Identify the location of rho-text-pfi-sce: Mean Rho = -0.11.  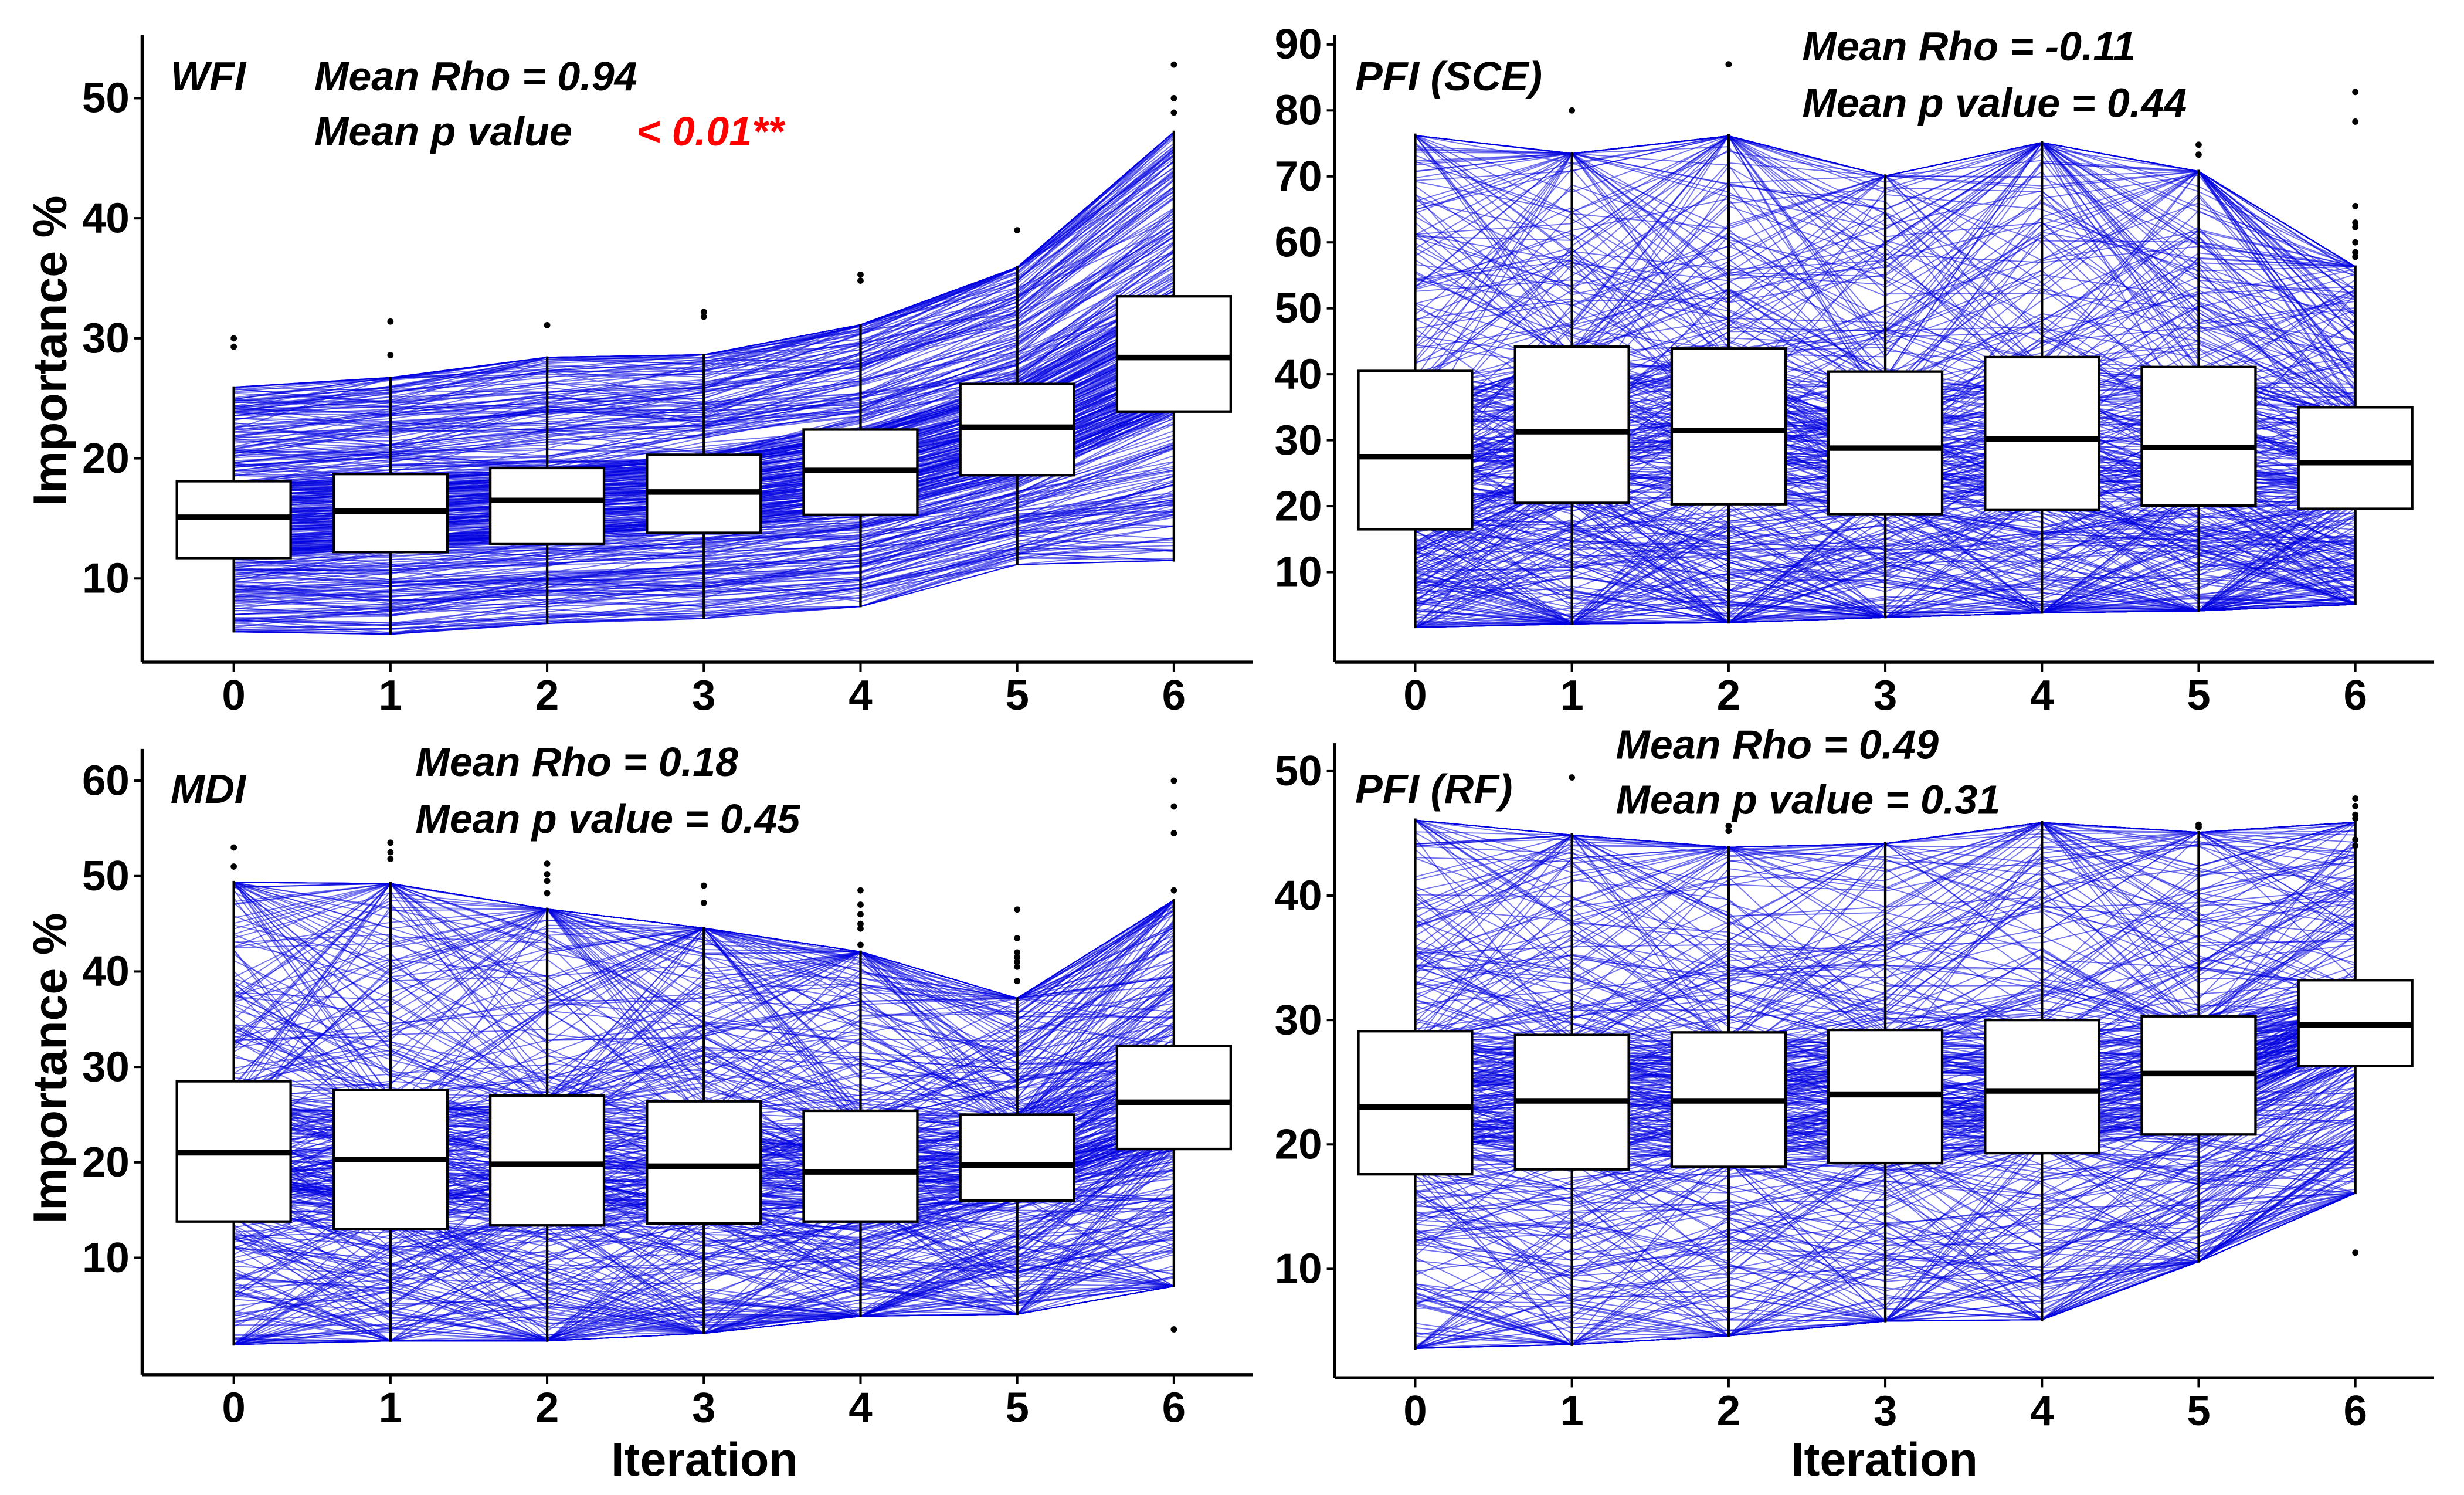
(1969, 46).